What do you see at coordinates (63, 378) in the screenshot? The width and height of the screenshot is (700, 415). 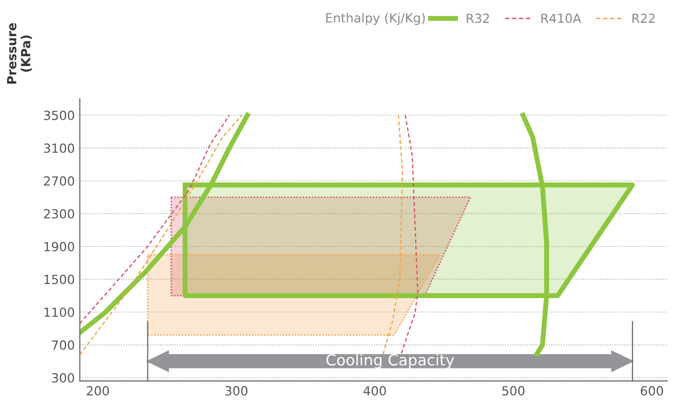 I see `y-tick-label: 300` at bounding box center [63, 378].